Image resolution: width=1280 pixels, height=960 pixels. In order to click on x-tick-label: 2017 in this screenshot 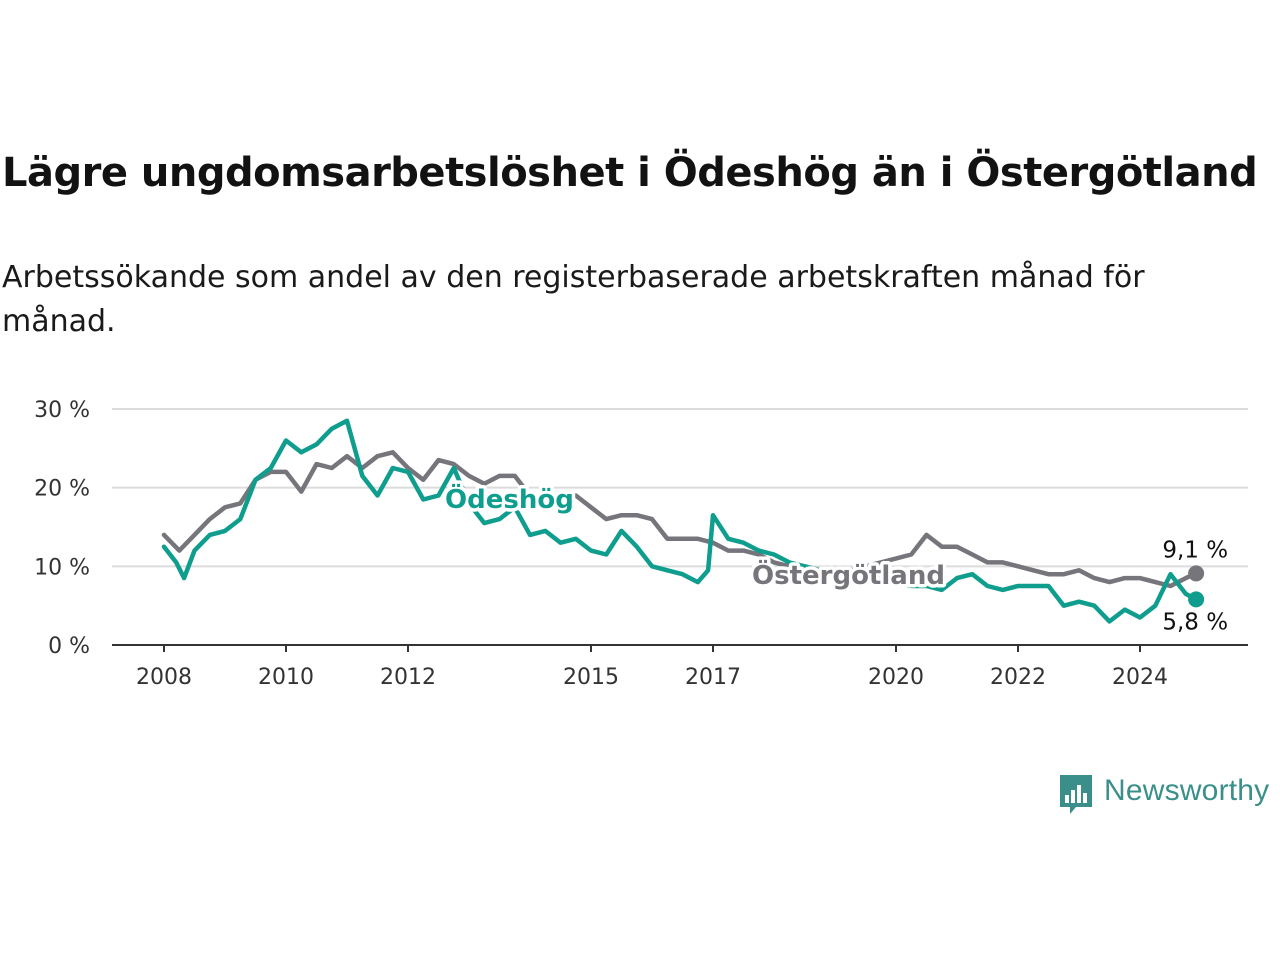, I will do `click(713, 677)`.